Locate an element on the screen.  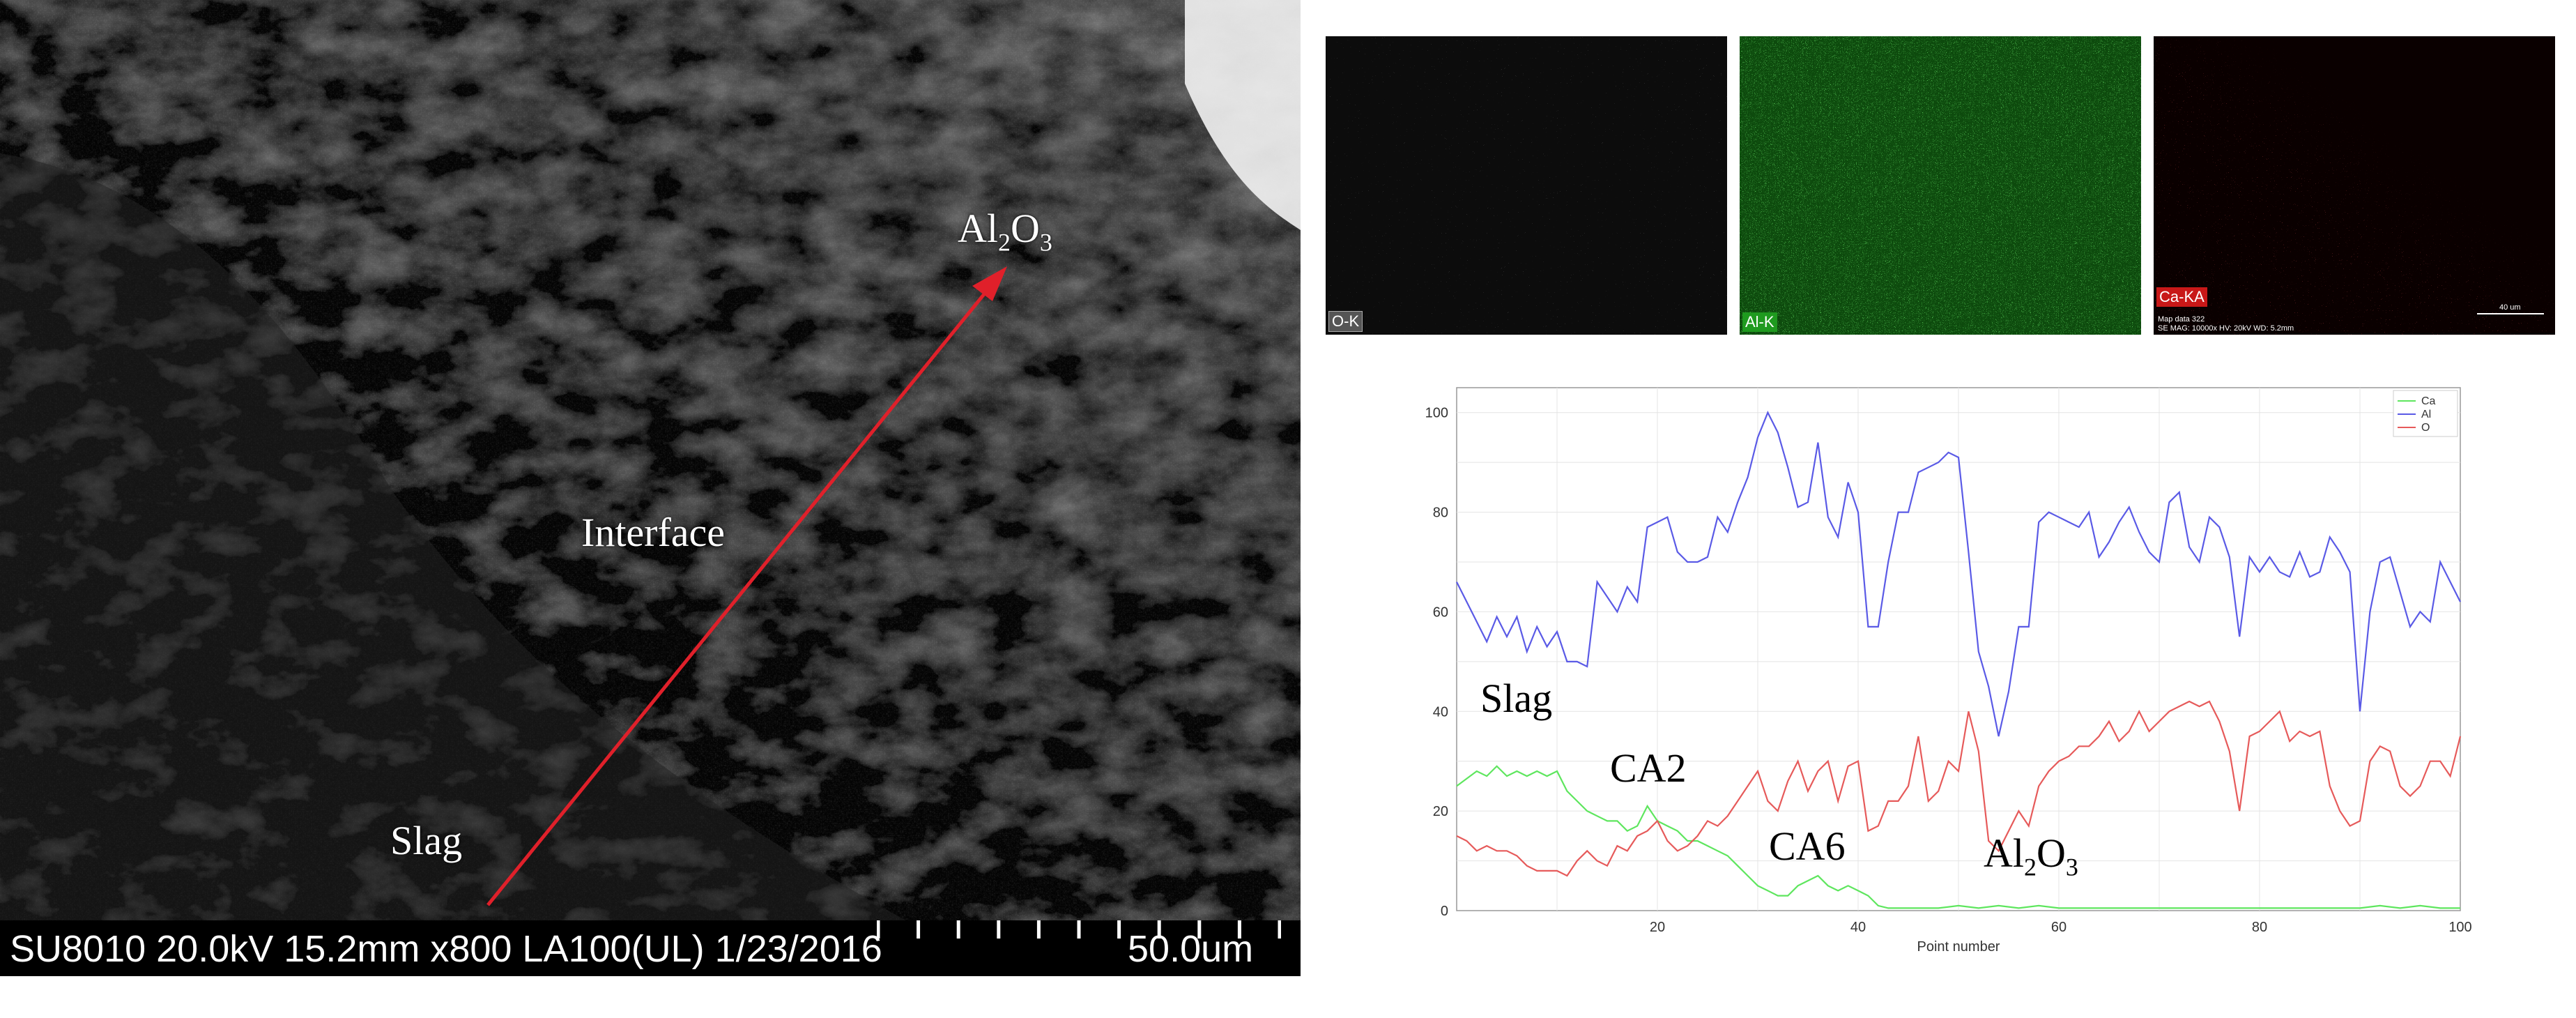
annotation-ca2: CA2 is located at coordinates (1648, 768).